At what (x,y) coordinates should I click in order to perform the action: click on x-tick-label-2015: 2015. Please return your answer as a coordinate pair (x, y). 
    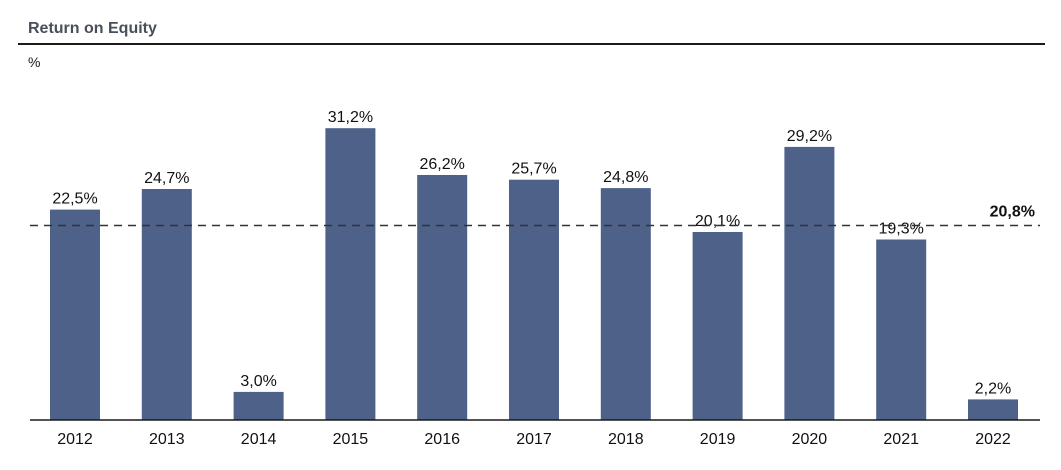
    Looking at the image, I should click on (351, 439).